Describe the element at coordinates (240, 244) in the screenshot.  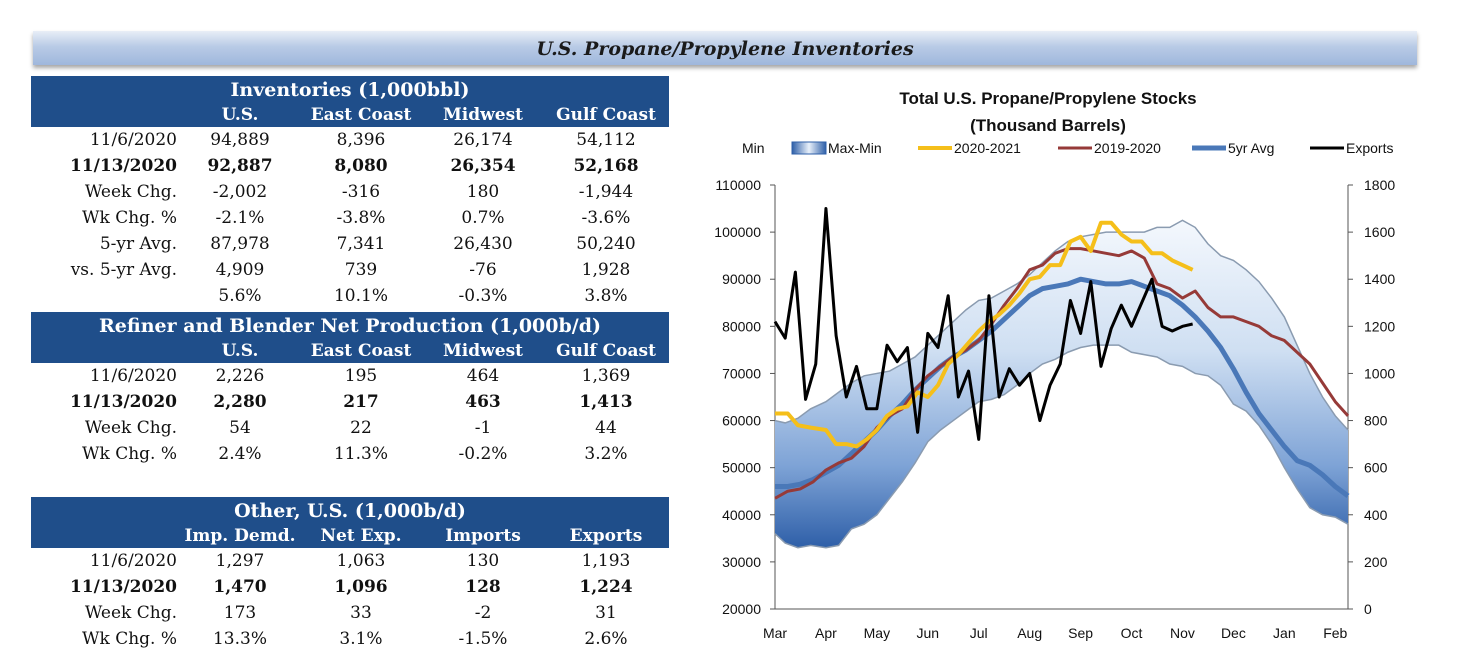
I see `cell: 87,978` at that location.